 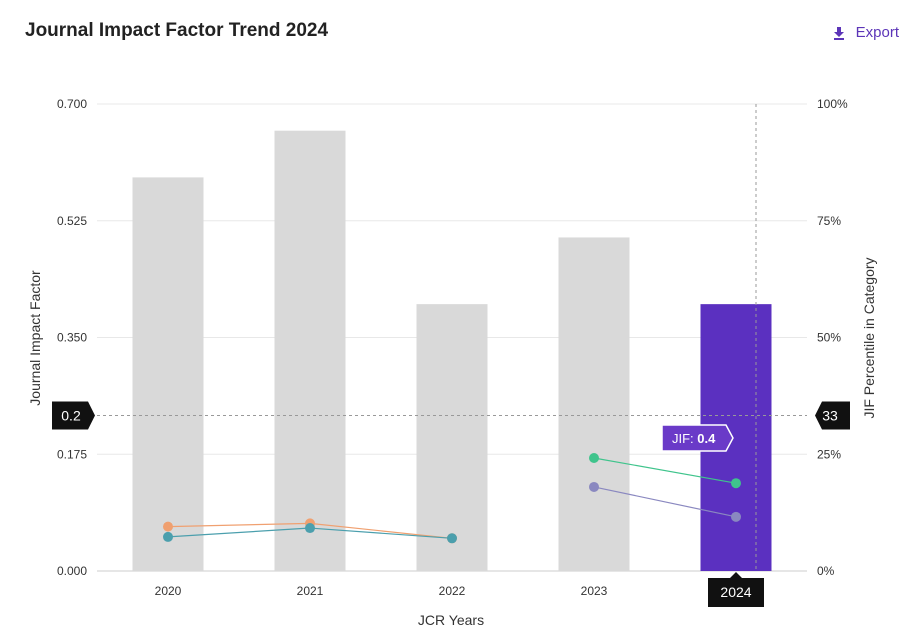 I want to click on crosshair-right-badge: 33, so click(x=832, y=415).